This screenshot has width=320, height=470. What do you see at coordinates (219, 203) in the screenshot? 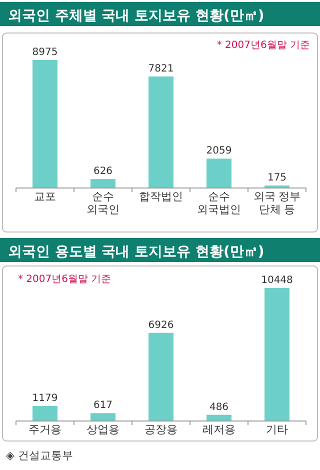
I see `x-tick-label: 순수 외국법인` at bounding box center [219, 203].